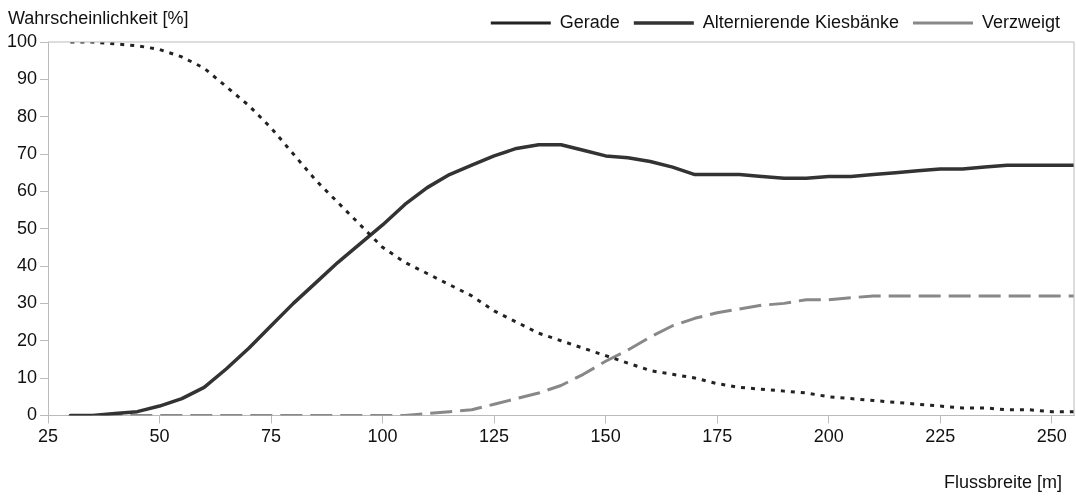 The image size is (1076, 501). What do you see at coordinates (32, 414) in the screenshot?
I see `y-tick-label: 0` at bounding box center [32, 414].